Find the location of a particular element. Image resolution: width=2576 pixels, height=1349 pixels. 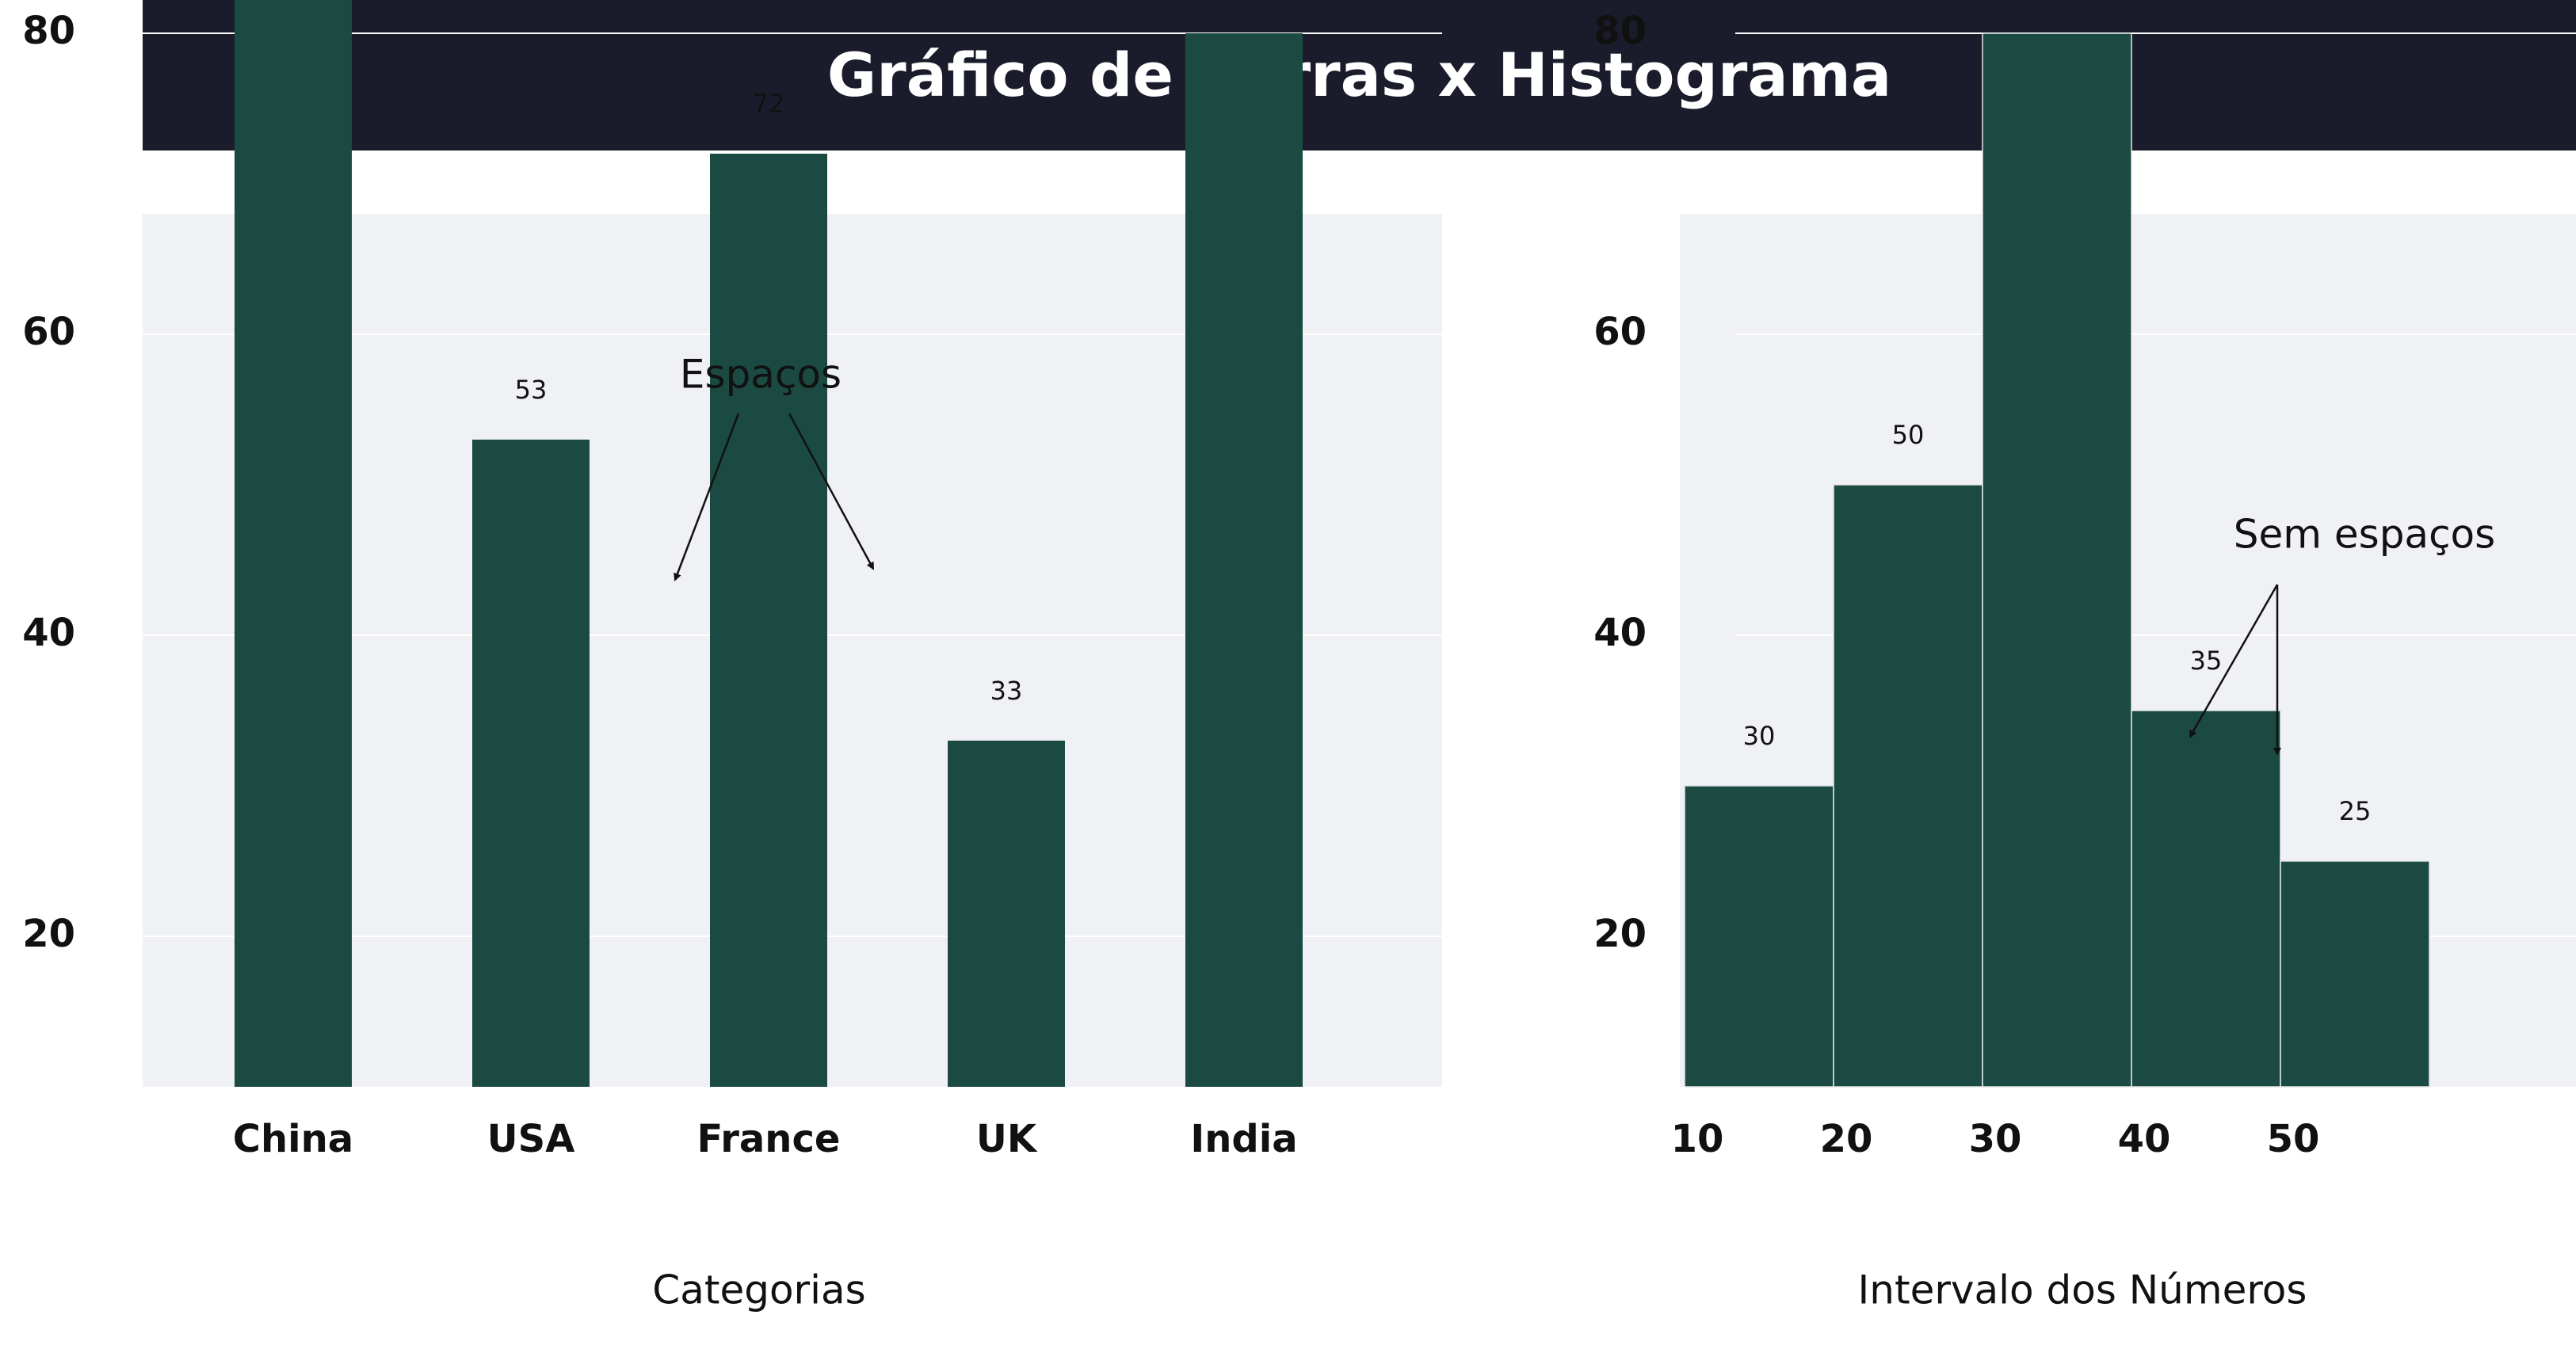

title-bar: Gráfico de Barras x Histograma is located at coordinates (1359, 75).